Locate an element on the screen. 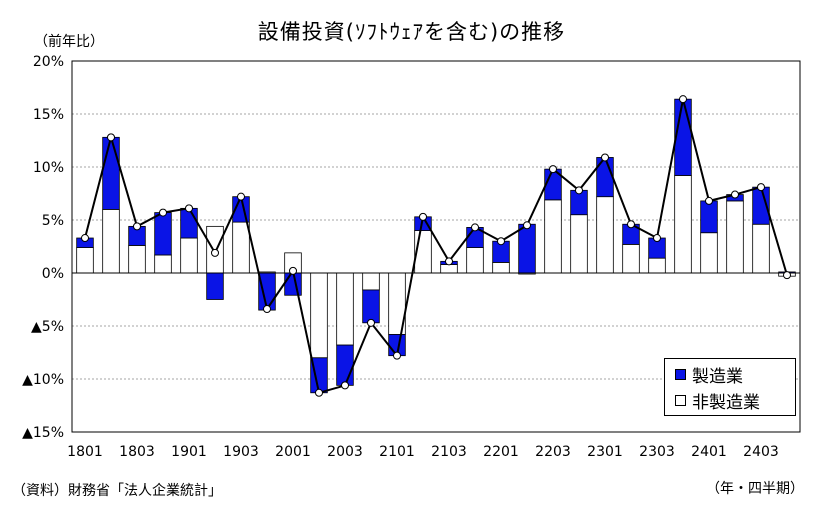 Image resolution: width=823 pixels, height=529 pixels. x-axis-unit-label: （年・四半期） is located at coordinates (755, 489).